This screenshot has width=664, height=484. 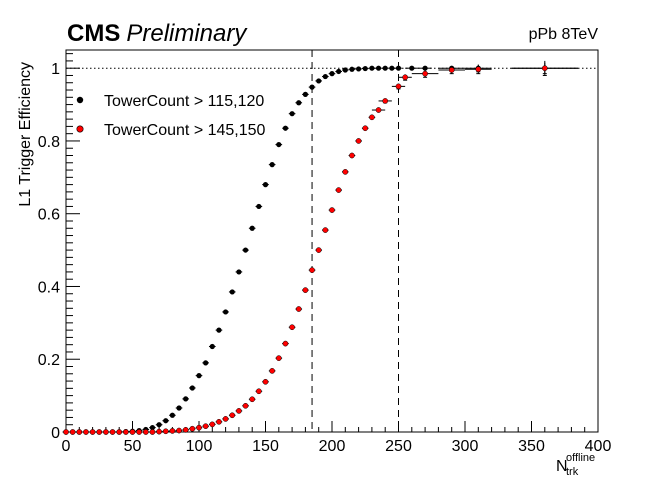 What do you see at coordinates (465, 446) in the screenshot?
I see `x-tick-label: 300` at bounding box center [465, 446].